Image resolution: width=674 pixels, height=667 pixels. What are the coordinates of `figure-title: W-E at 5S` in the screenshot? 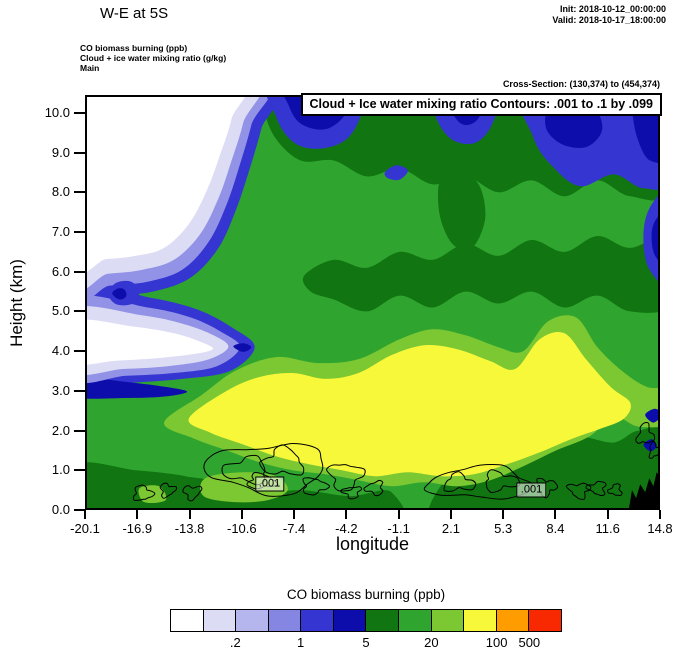 It's located at (134, 13).